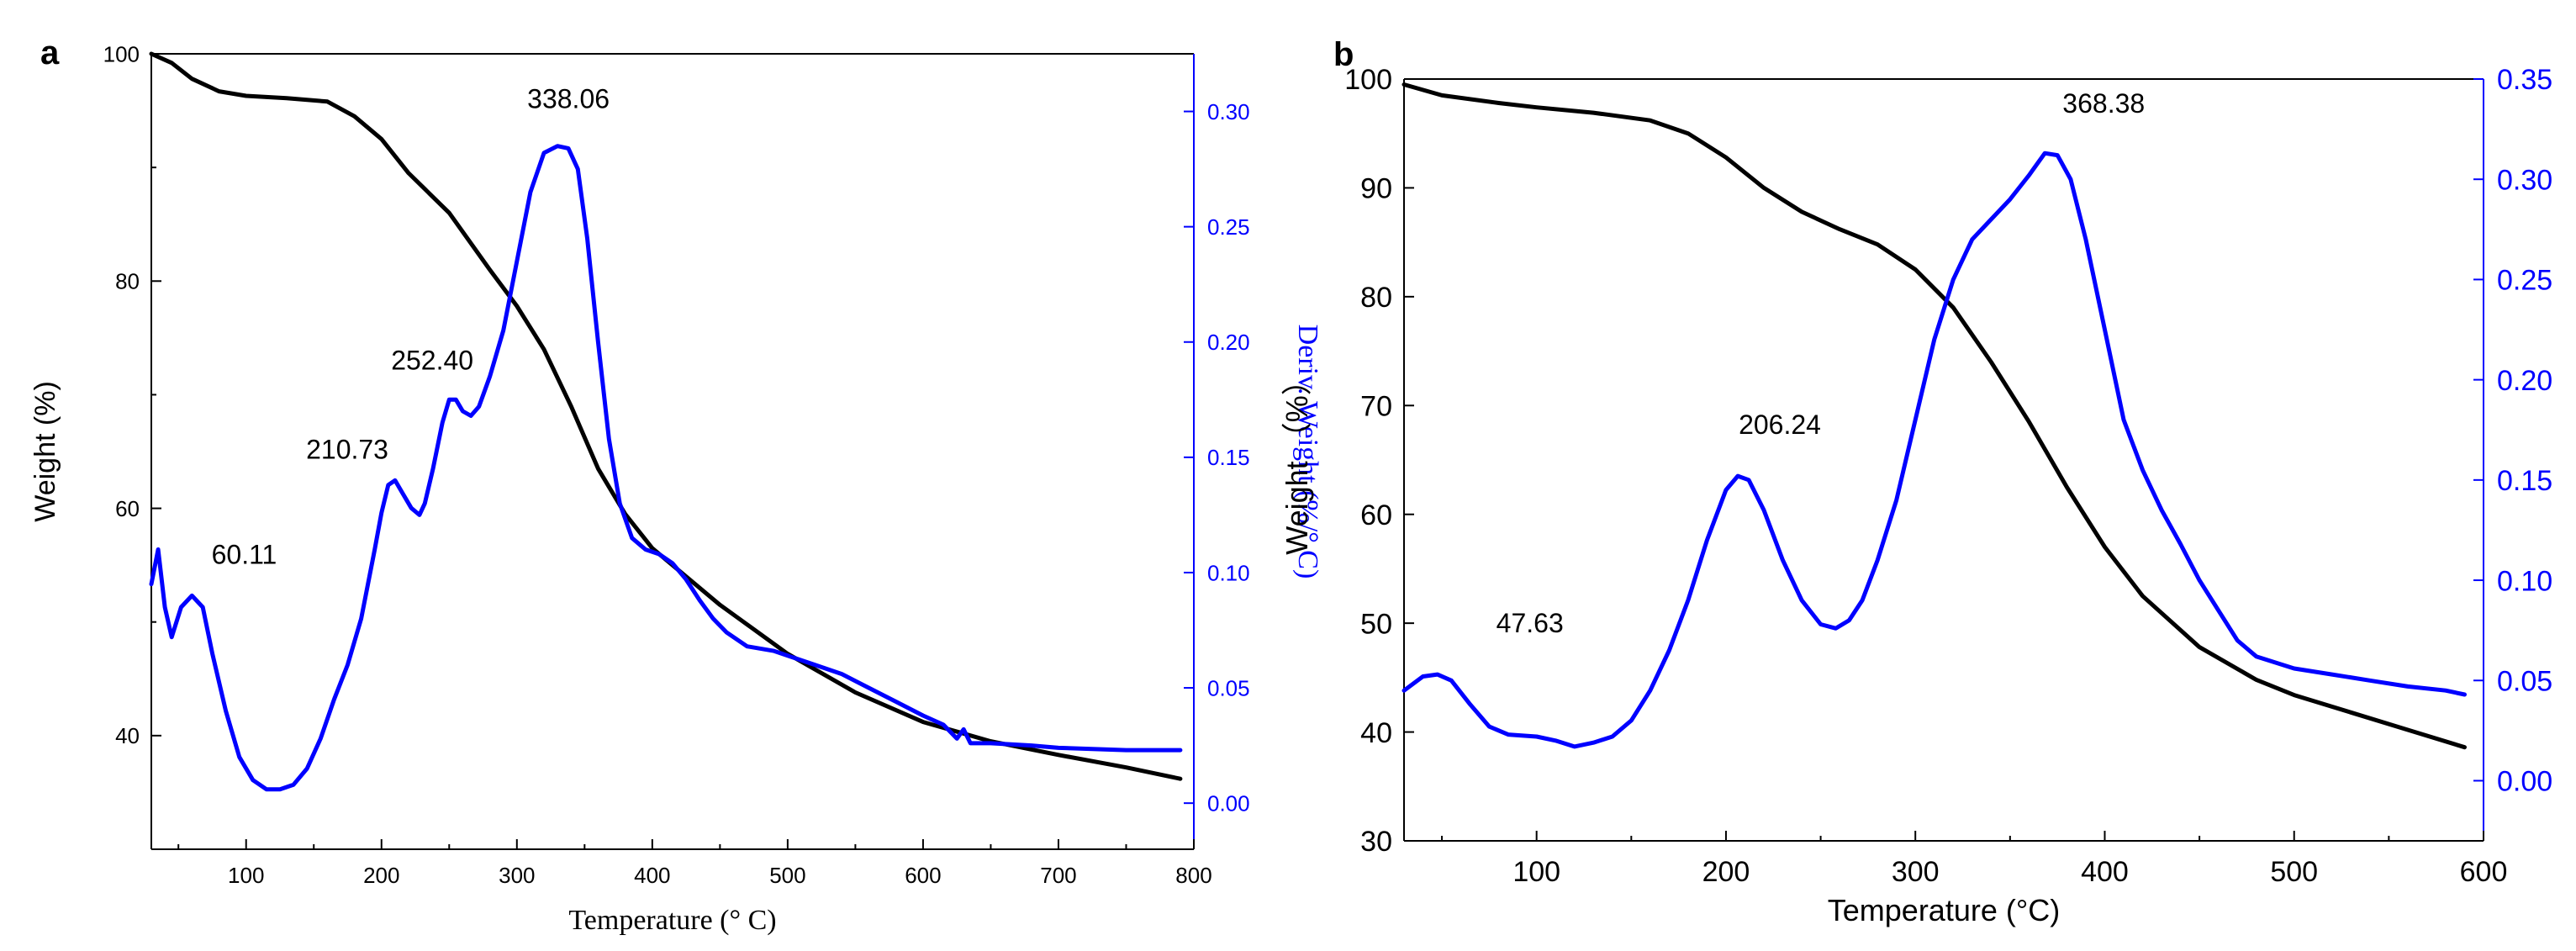 This screenshot has height=951, width=2576. I want to click on peak-annotation: 60.11, so click(244, 555).